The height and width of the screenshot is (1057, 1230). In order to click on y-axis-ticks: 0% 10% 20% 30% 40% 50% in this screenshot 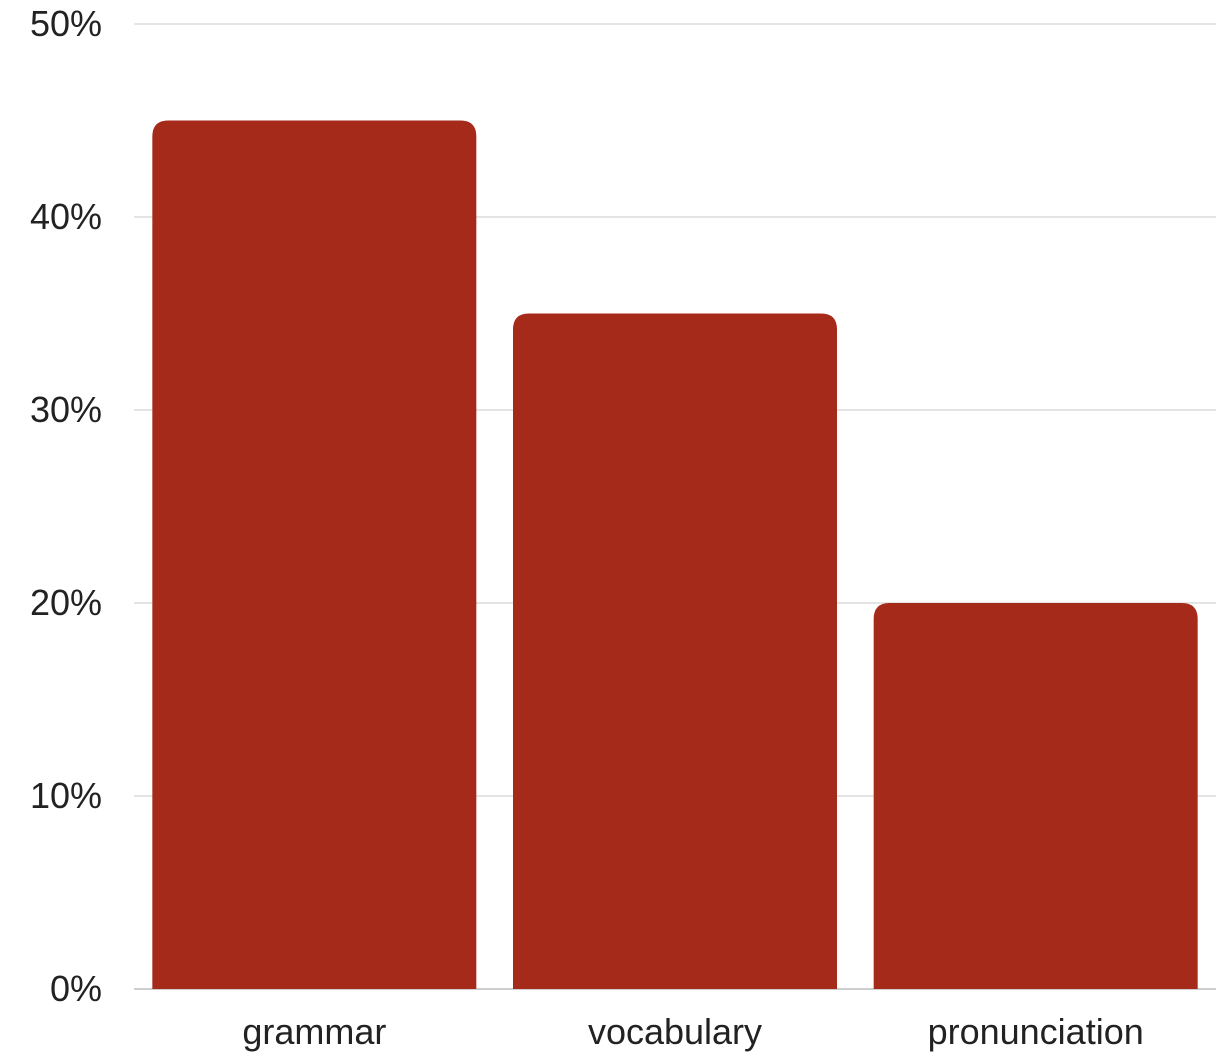, I will do `click(66, 506)`.